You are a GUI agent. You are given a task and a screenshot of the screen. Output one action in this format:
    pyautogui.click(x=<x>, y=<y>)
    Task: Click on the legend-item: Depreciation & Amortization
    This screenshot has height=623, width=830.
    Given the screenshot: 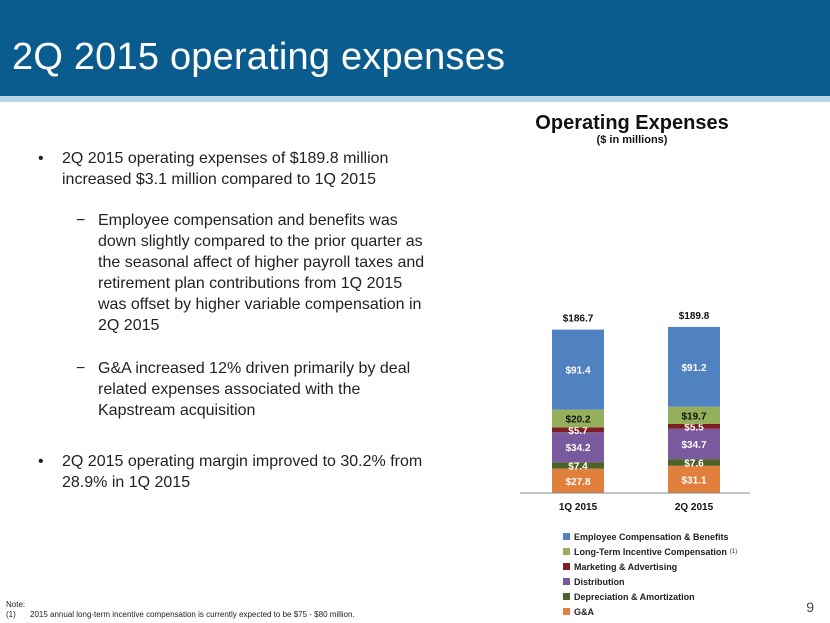 What is the action you would take?
    pyautogui.click(x=693, y=596)
    